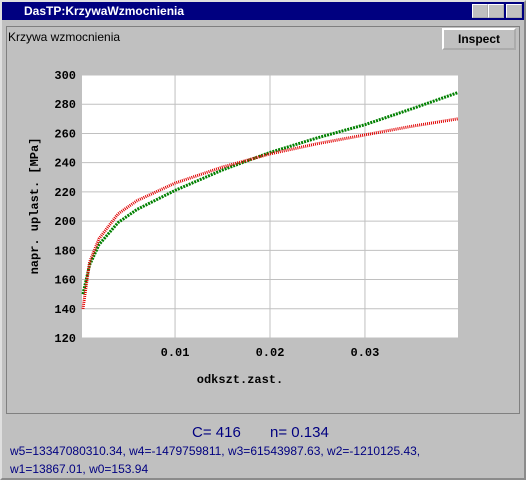 This screenshot has height=480, width=526. Describe the element at coordinates (65, 134) in the screenshot. I see `y-tick-label: 260` at that location.